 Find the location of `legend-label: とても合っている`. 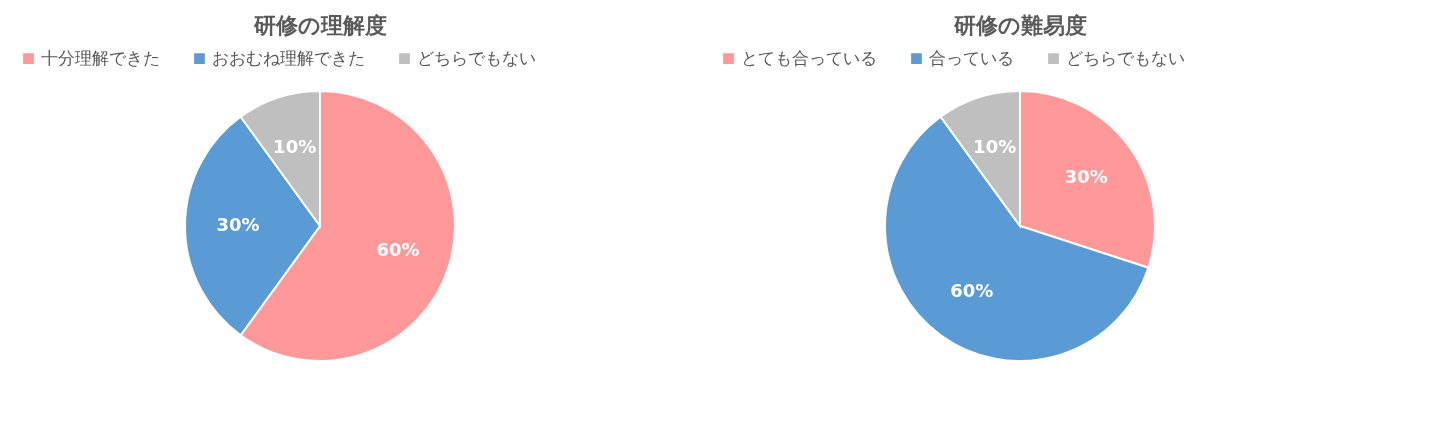

legend-label: とても合っている is located at coordinates (809, 57).